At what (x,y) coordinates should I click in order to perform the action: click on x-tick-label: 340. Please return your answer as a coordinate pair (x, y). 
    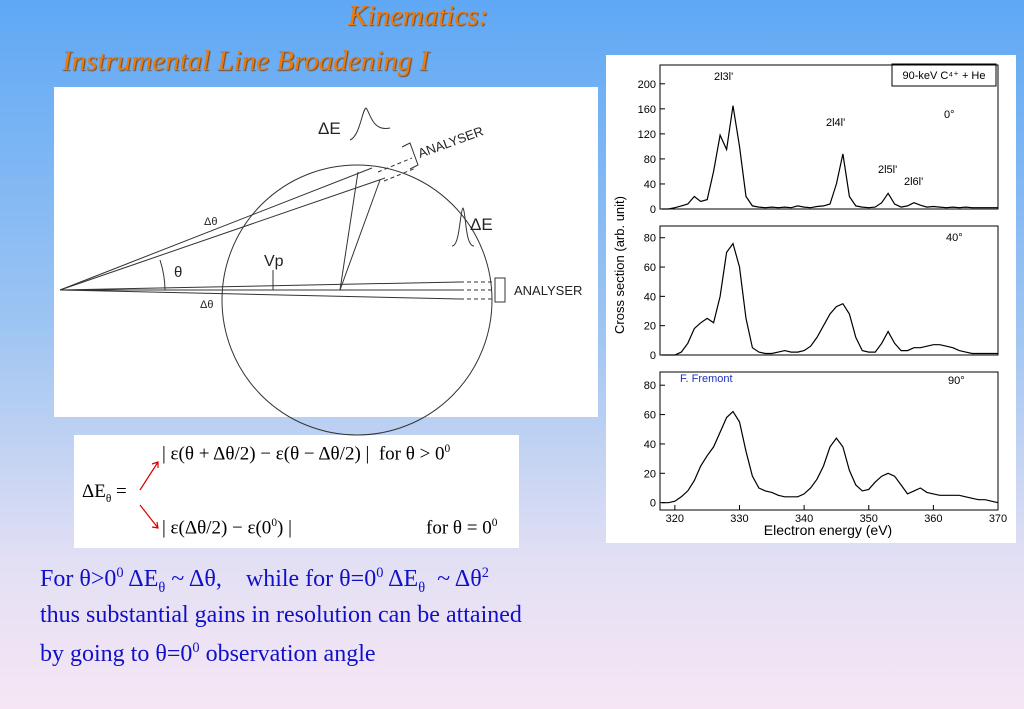
    Looking at the image, I should click on (804, 519).